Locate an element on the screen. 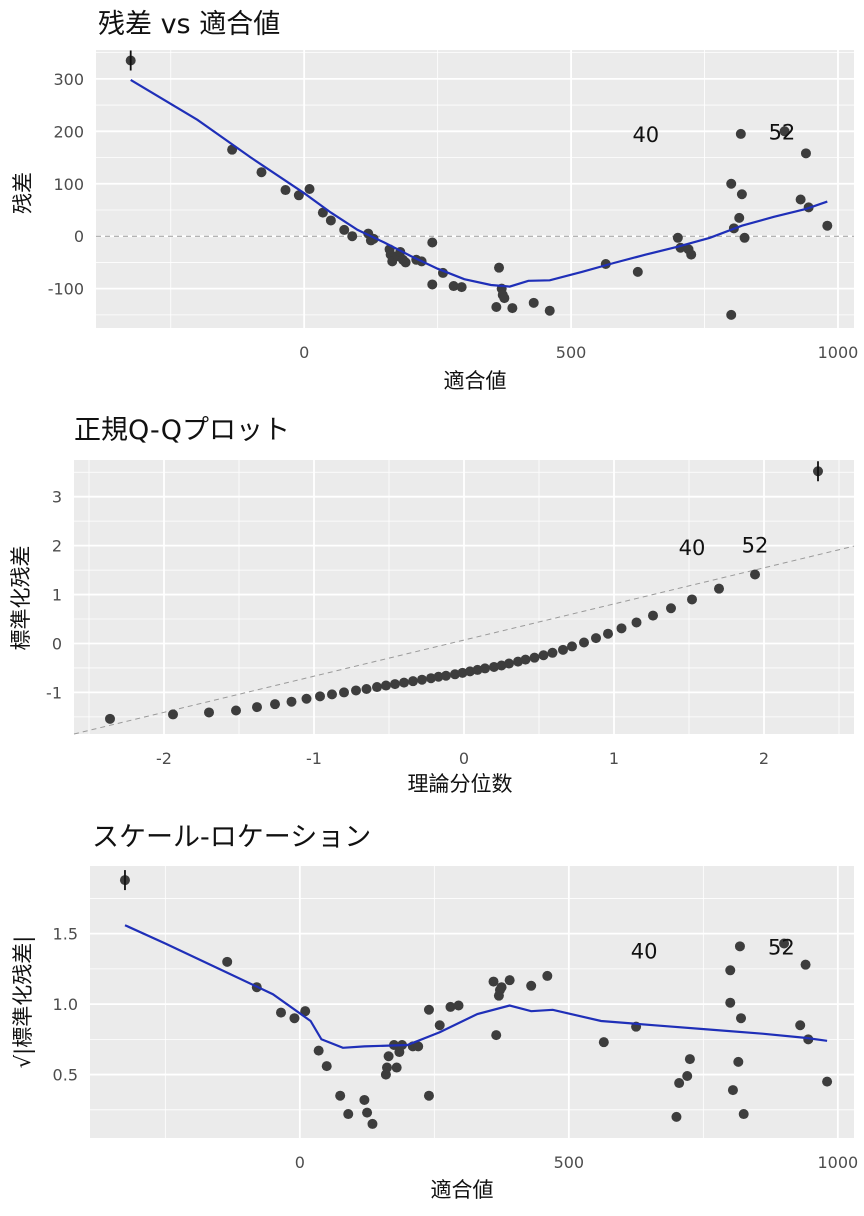 The width and height of the screenshot is (864, 1216). point-label: 40 is located at coordinates (644, 952).